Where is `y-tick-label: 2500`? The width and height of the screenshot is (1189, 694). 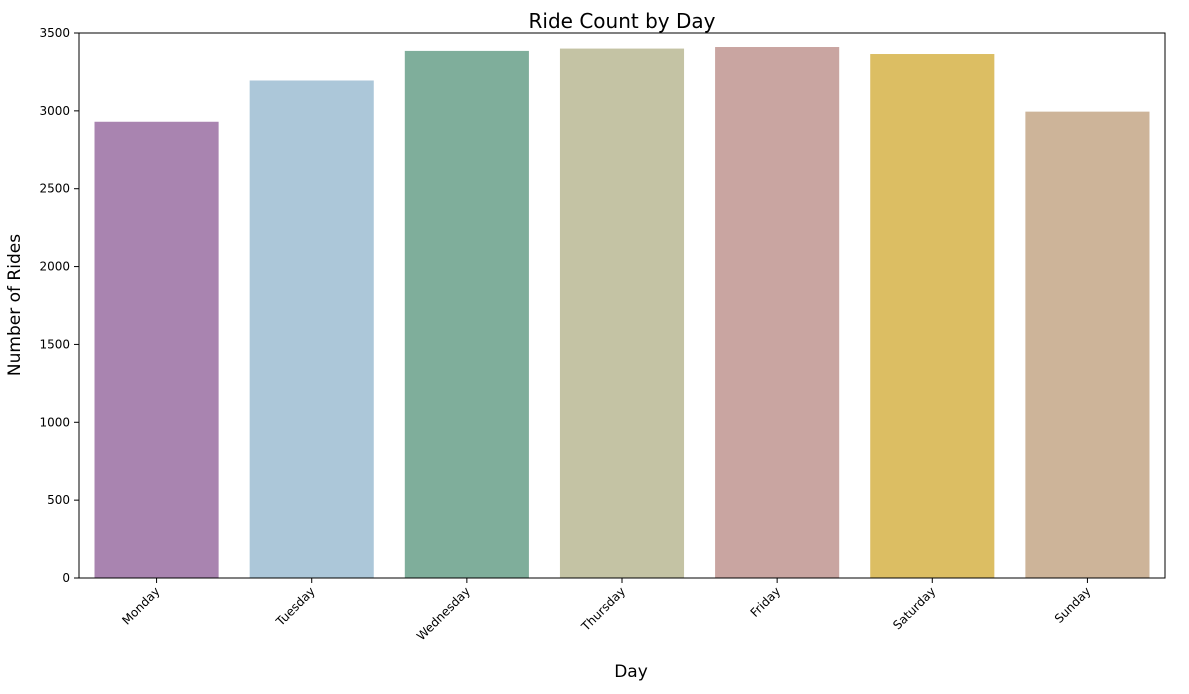 y-tick-label: 2500 is located at coordinates (54, 189).